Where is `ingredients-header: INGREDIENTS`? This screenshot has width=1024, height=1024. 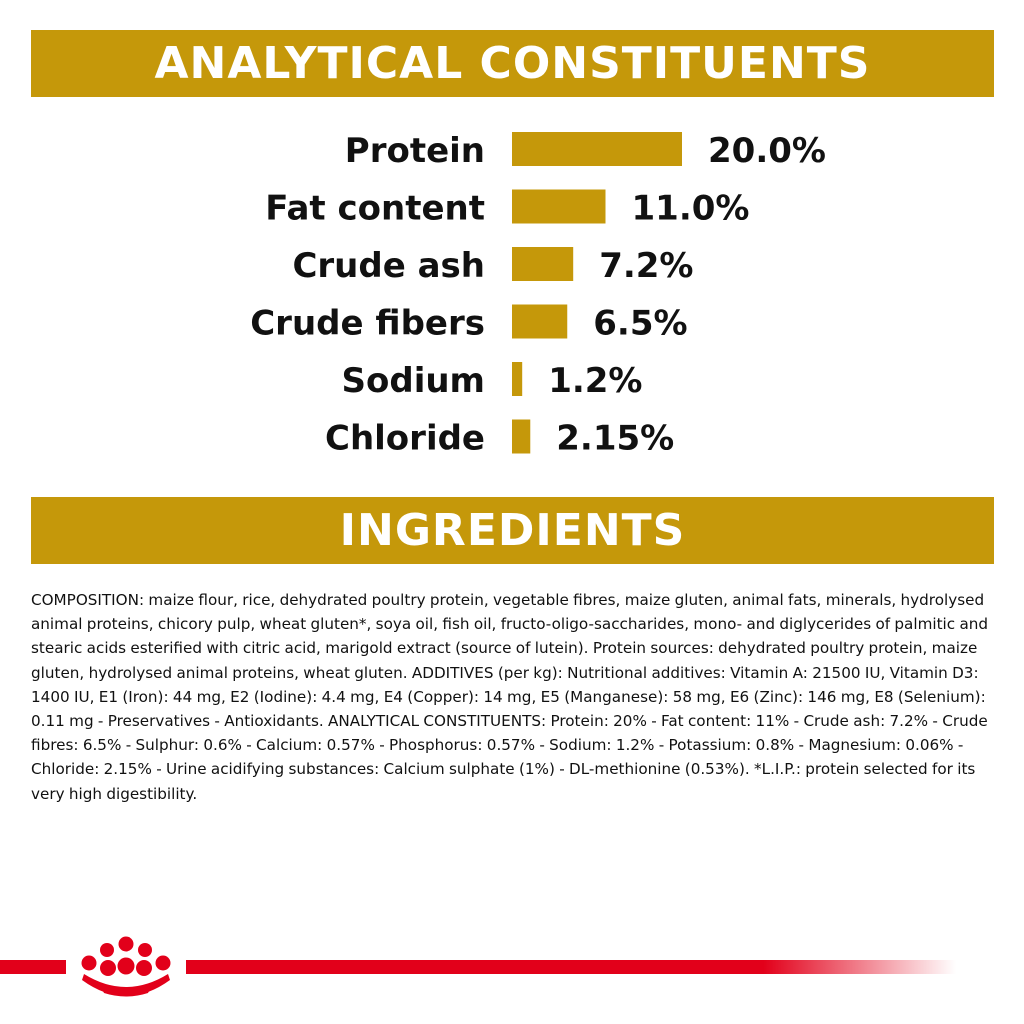
ingredients-header: INGREDIENTS is located at coordinates (512, 530).